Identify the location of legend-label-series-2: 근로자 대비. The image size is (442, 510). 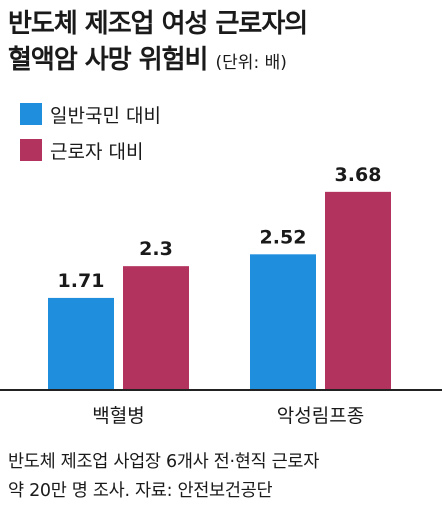
(97, 151).